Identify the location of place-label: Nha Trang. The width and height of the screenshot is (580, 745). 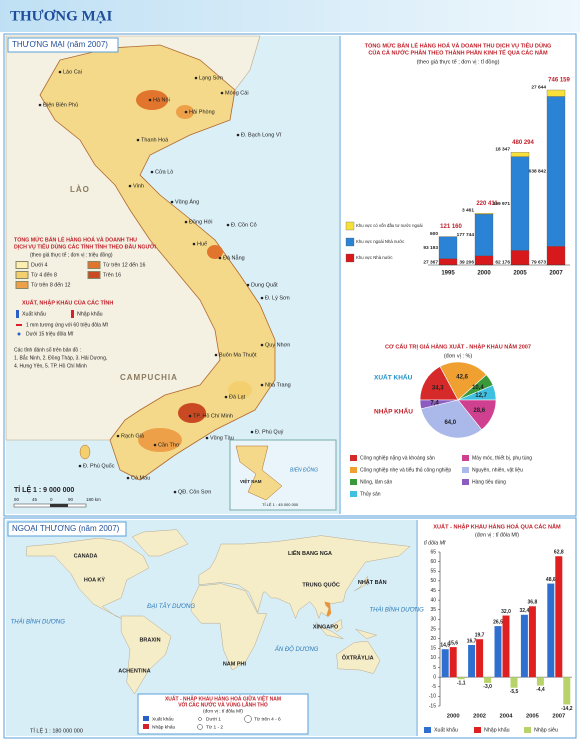
(278, 385).